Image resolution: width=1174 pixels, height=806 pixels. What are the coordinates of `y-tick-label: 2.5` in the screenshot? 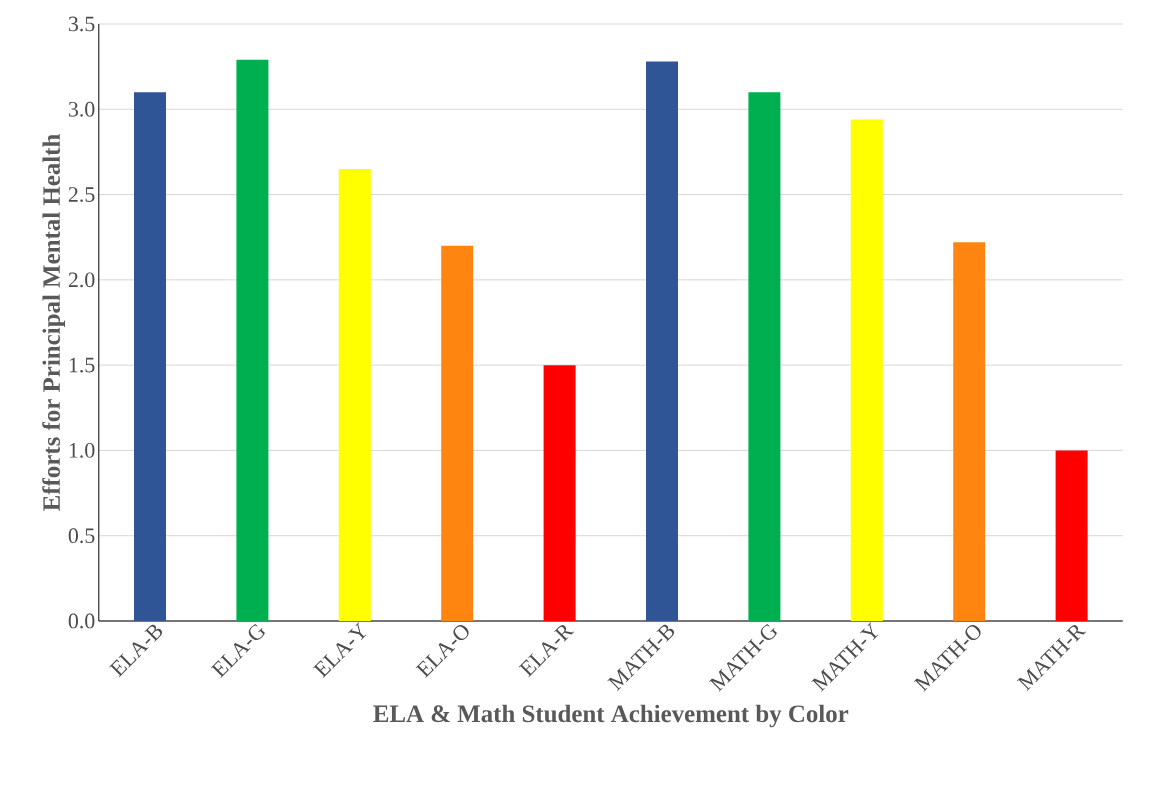 It's located at (81, 194).